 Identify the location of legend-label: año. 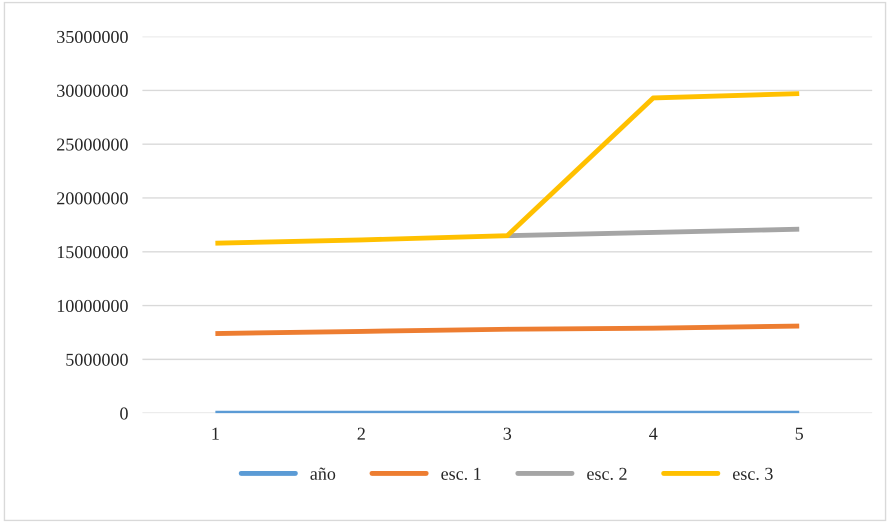
(323, 474).